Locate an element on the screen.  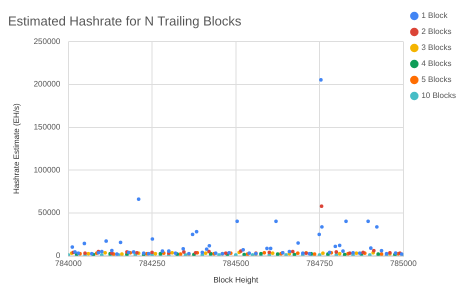
y-tick-label: 200000 is located at coordinates (47, 84).